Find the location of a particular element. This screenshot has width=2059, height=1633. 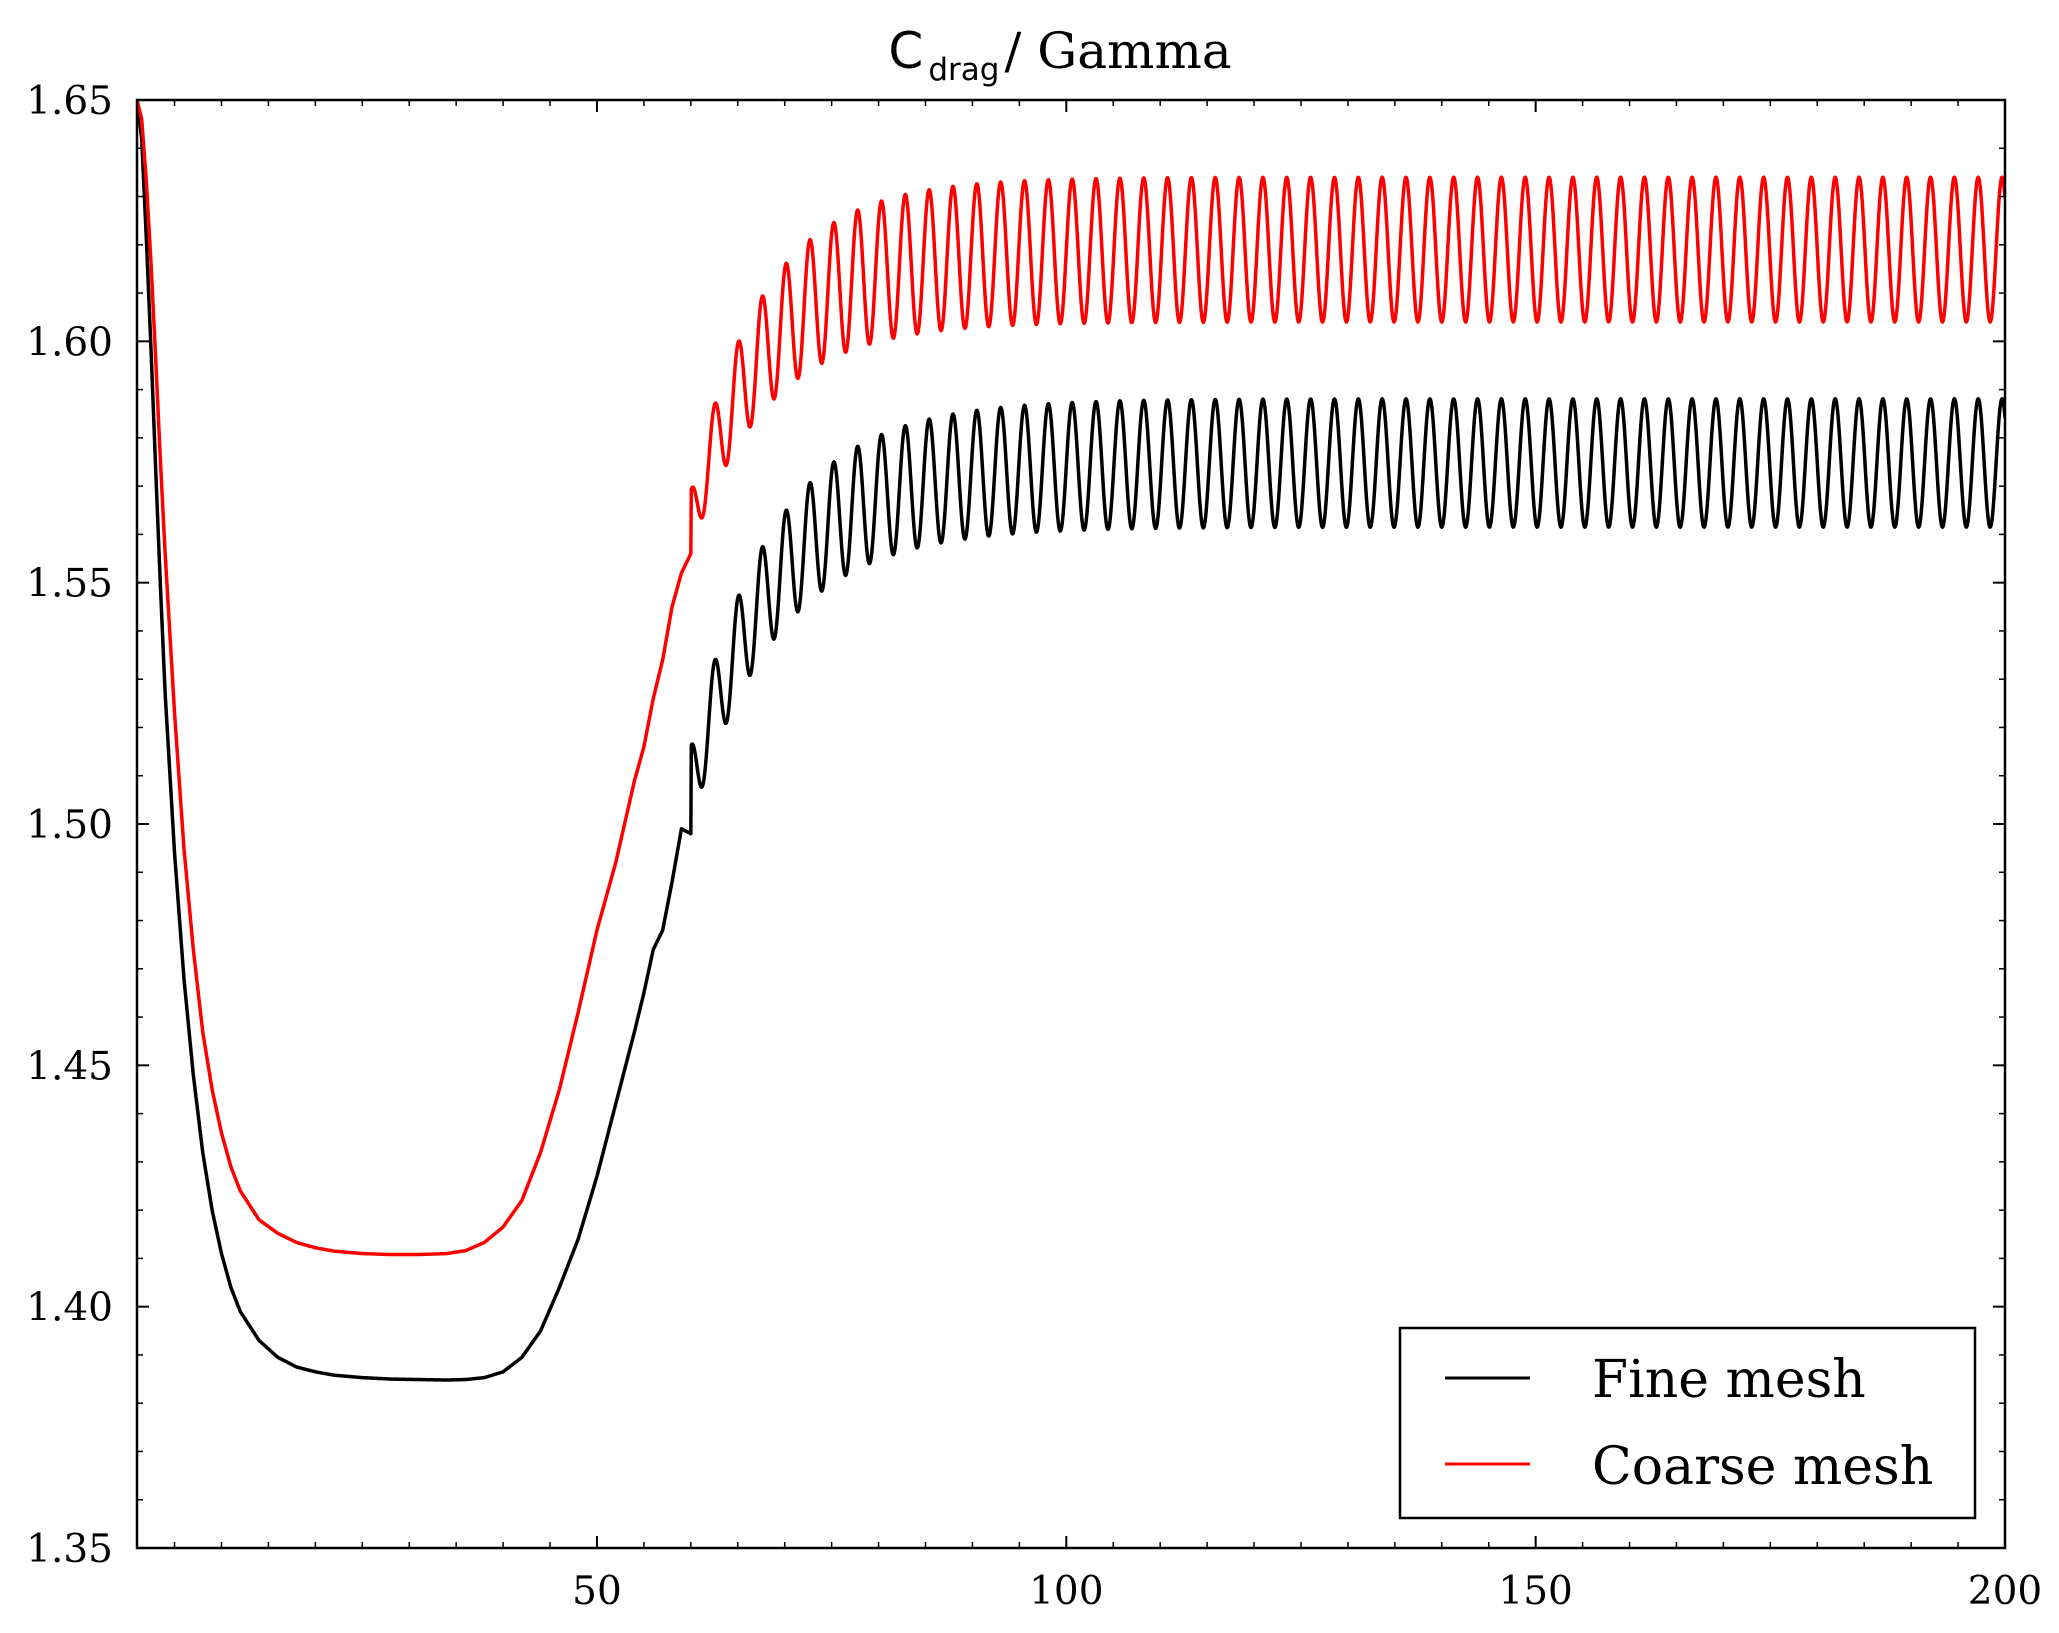

chart-title-suffix: Gamma is located at coordinates (1134, 51).